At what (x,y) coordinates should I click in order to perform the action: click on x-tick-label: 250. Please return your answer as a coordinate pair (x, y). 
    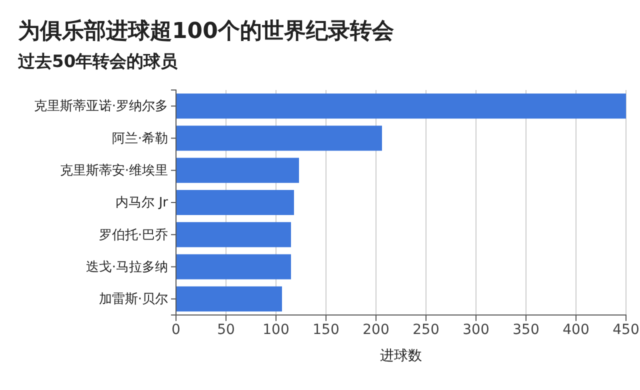
    Looking at the image, I should click on (426, 330).